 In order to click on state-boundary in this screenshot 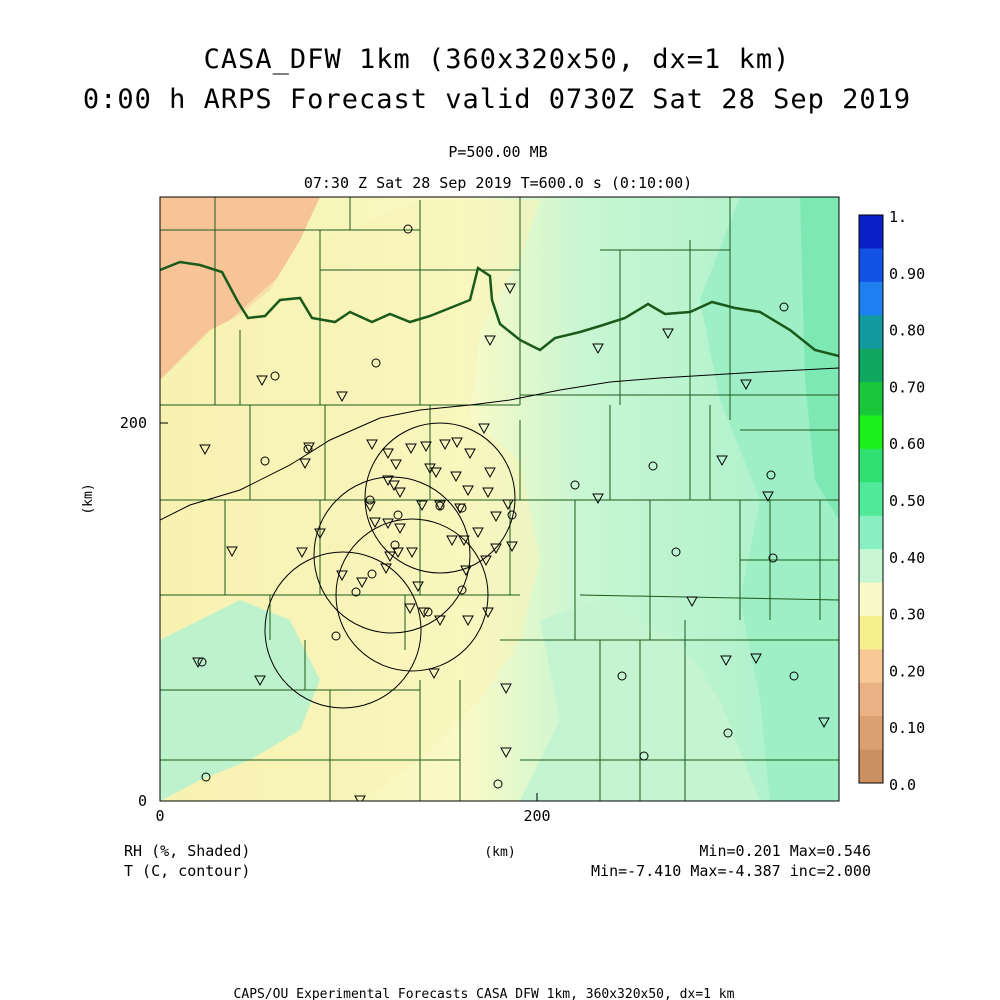, I will do `click(499, 309)`.